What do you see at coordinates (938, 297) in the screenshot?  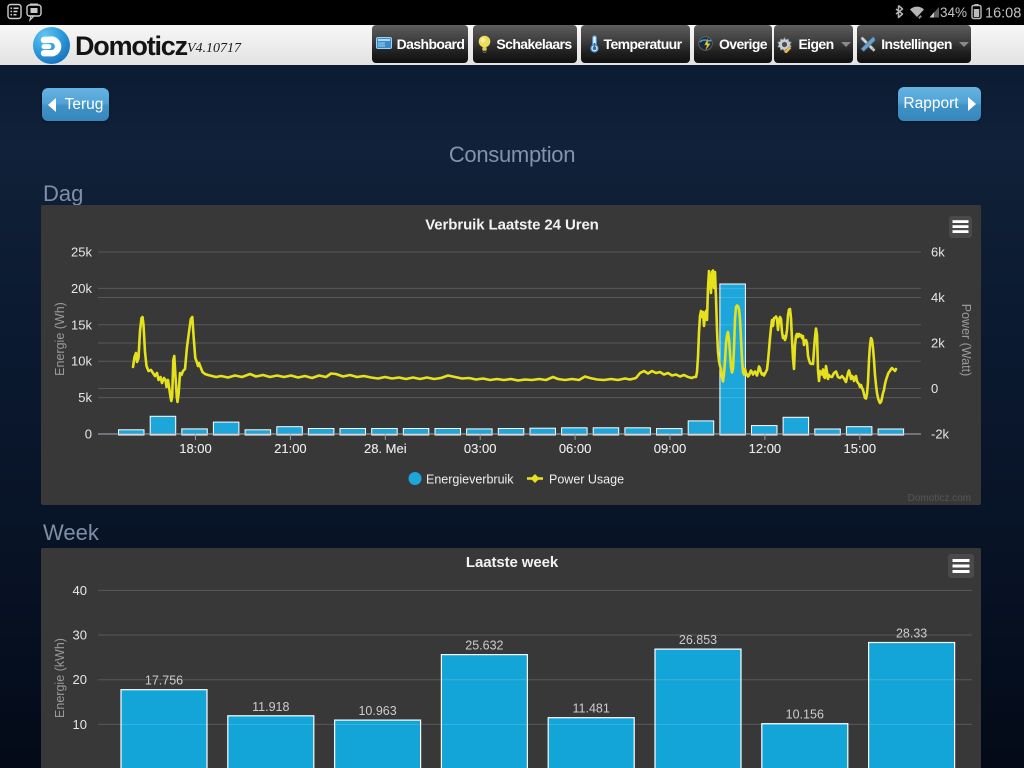 I see `svg-text: 4k` at bounding box center [938, 297].